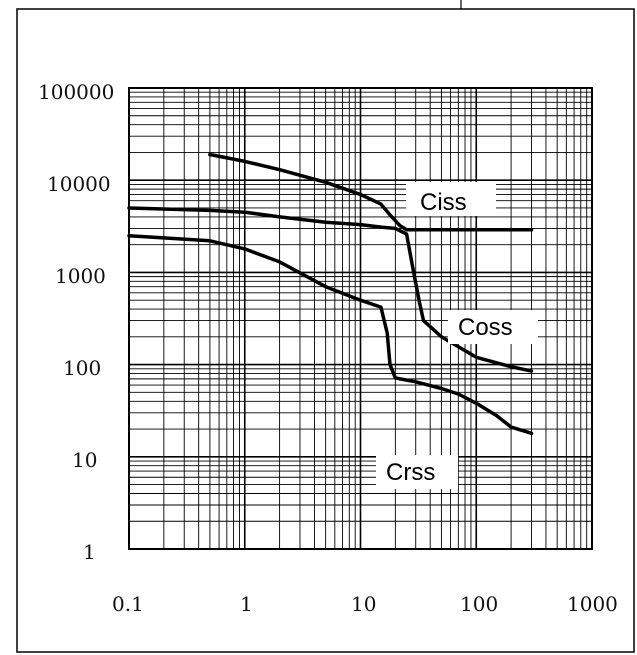 The height and width of the screenshot is (655, 637). What do you see at coordinates (84, 460) in the screenshot?
I see `y-tick-label-10: 10` at bounding box center [84, 460].